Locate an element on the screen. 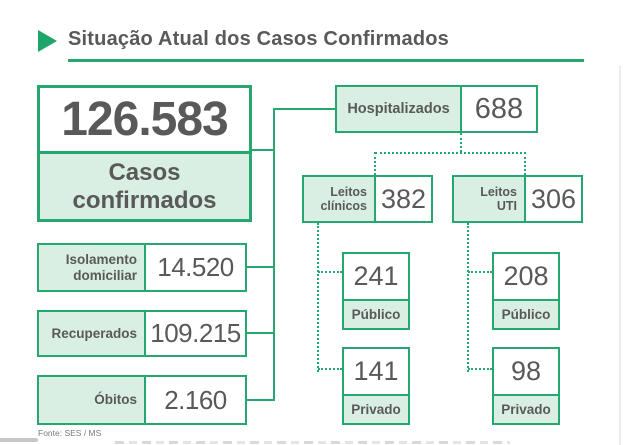 The width and height of the screenshot is (625, 445). recuperados-box: Recuperados 109.215 is located at coordinates (142, 333).